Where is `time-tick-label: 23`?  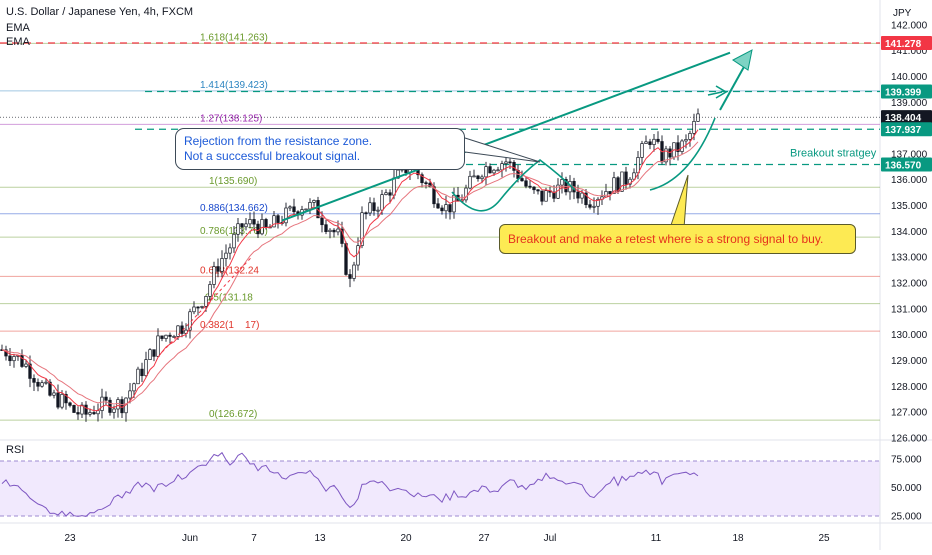
time-tick-label: 23 is located at coordinates (70, 538).